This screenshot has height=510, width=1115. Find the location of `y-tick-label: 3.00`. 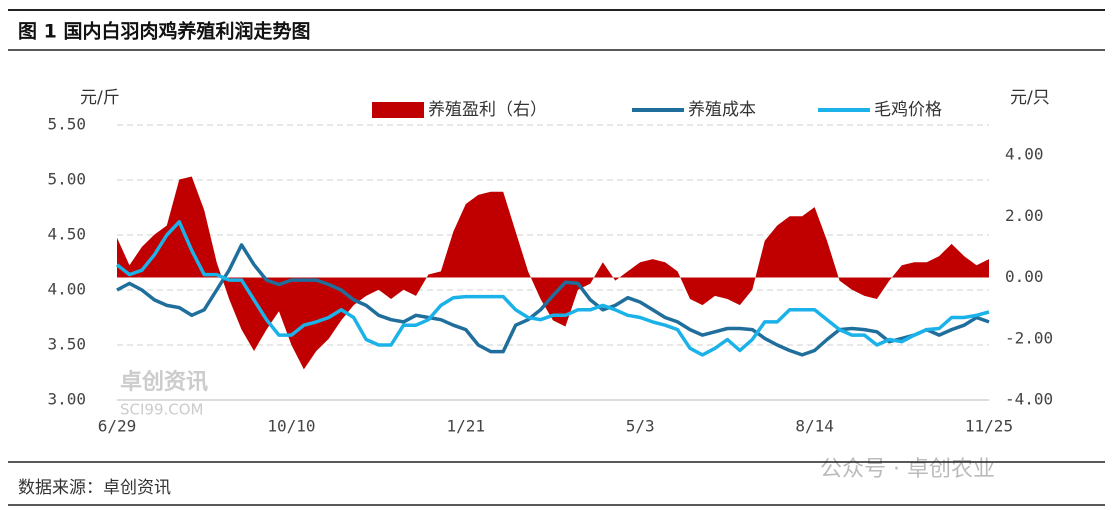

y-tick-label: 3.00 is located at coordinates (66, 399).